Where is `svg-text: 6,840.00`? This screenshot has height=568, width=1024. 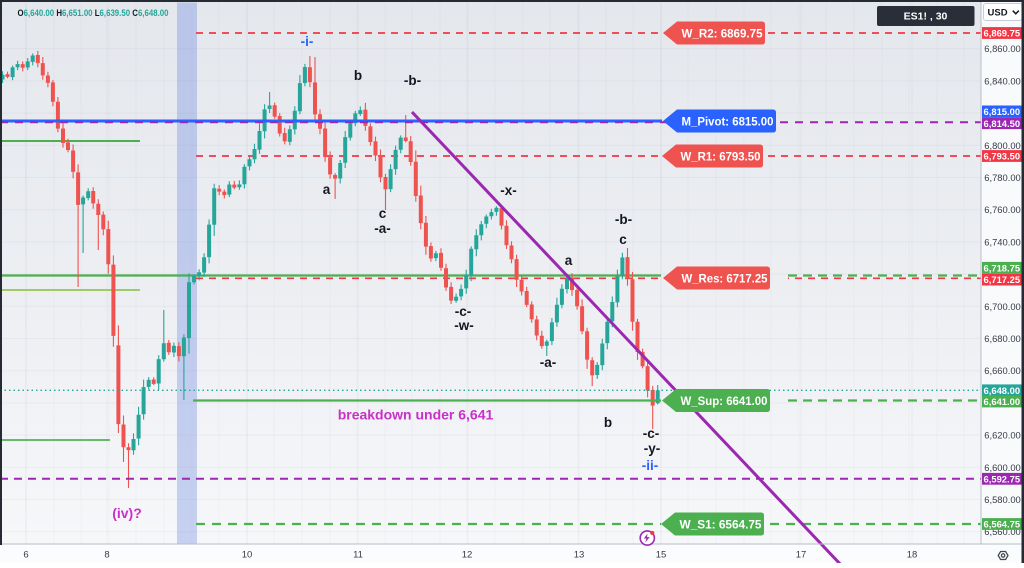
svg-text: 6,840.00 is located at coordinates (1002, 80).